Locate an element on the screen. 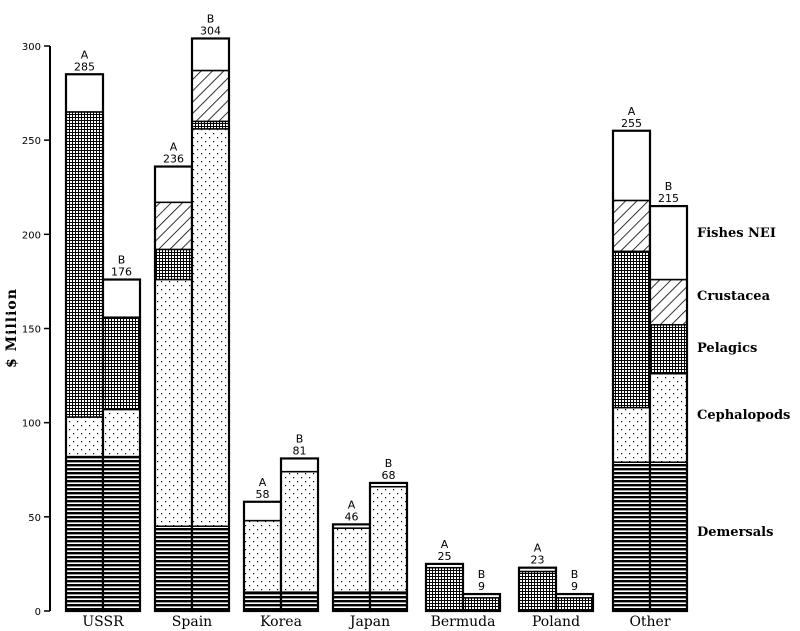 This screenshot has height=631, width=800. bar-bermuda-b is located at coordinates (481, 602).